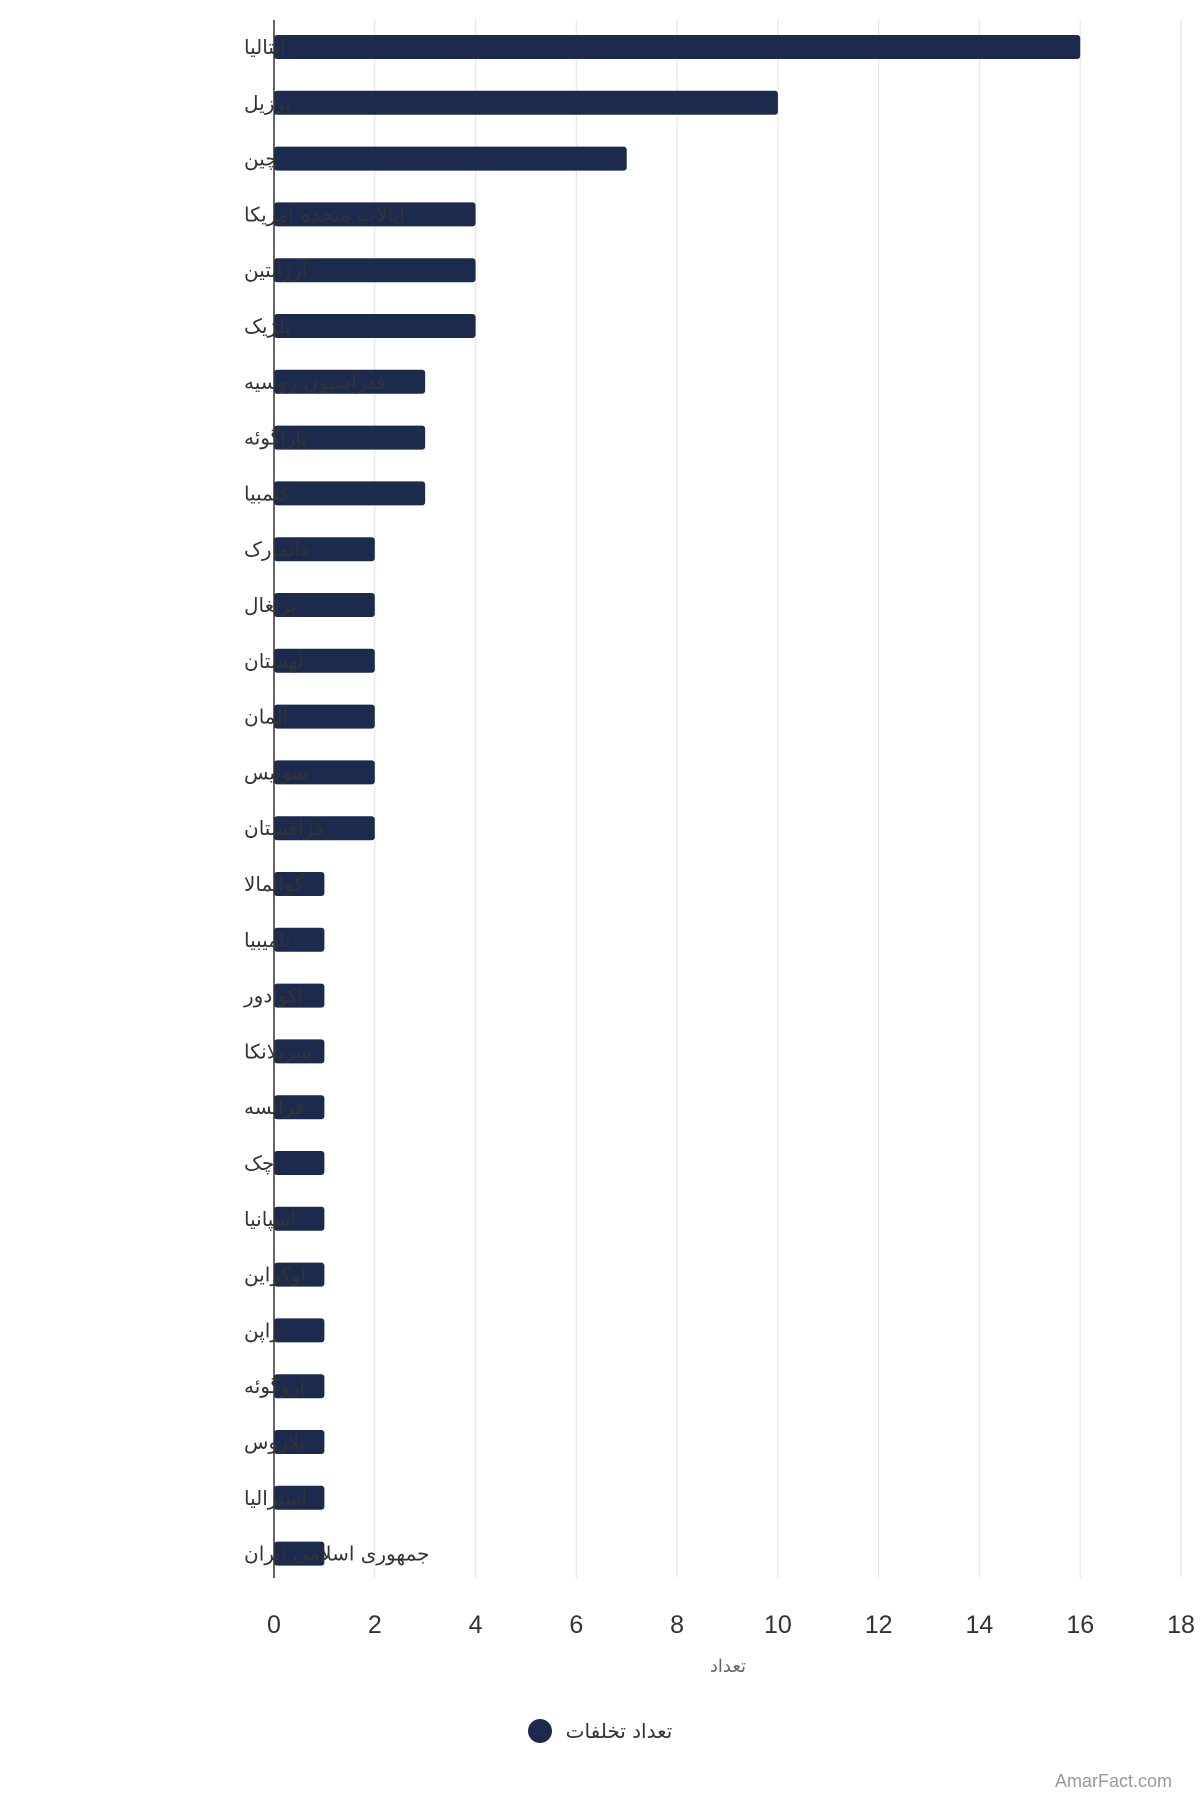 The image size is (1200, 1800). What do you see at coordinates (275, 438) in the screenshot?
I see `category-label: پاراگوئه` at bounding box center [275, 438].